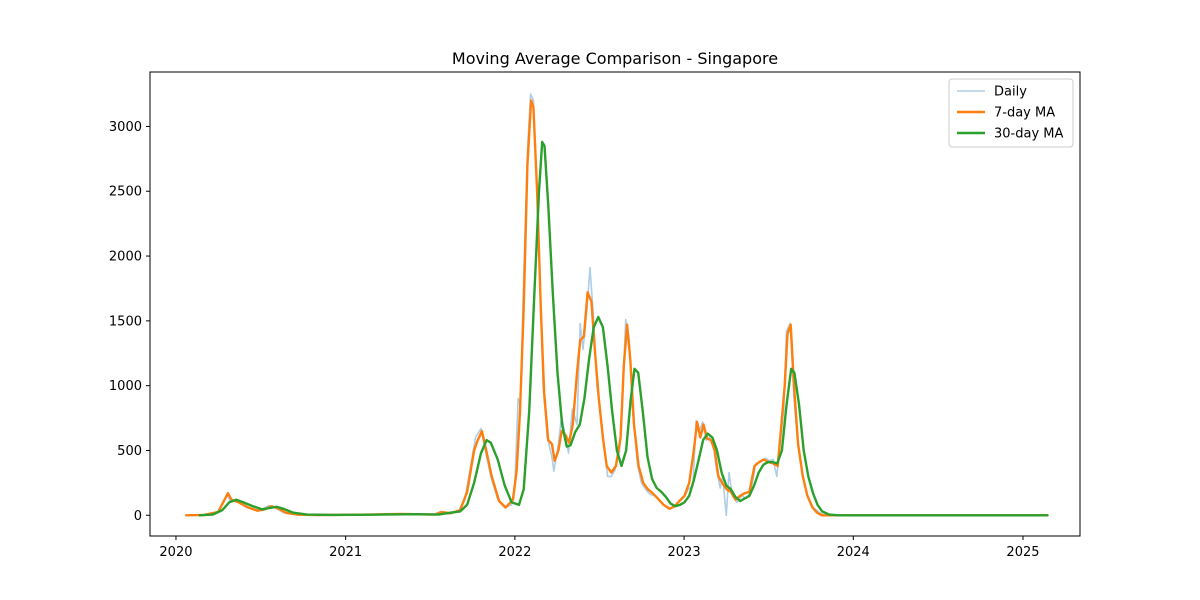  Describe the element at coordinates (125, 321) in the screenshot. I see `y-tick-label: 1500` at that location.